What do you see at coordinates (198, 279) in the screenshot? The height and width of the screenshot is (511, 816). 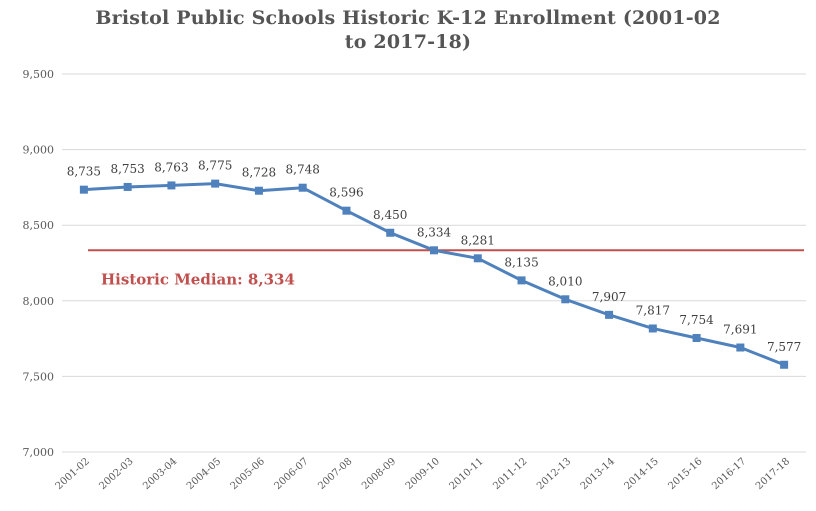 I see `median-label: Historic Median: 8,334` at bounding box center [198, 279].